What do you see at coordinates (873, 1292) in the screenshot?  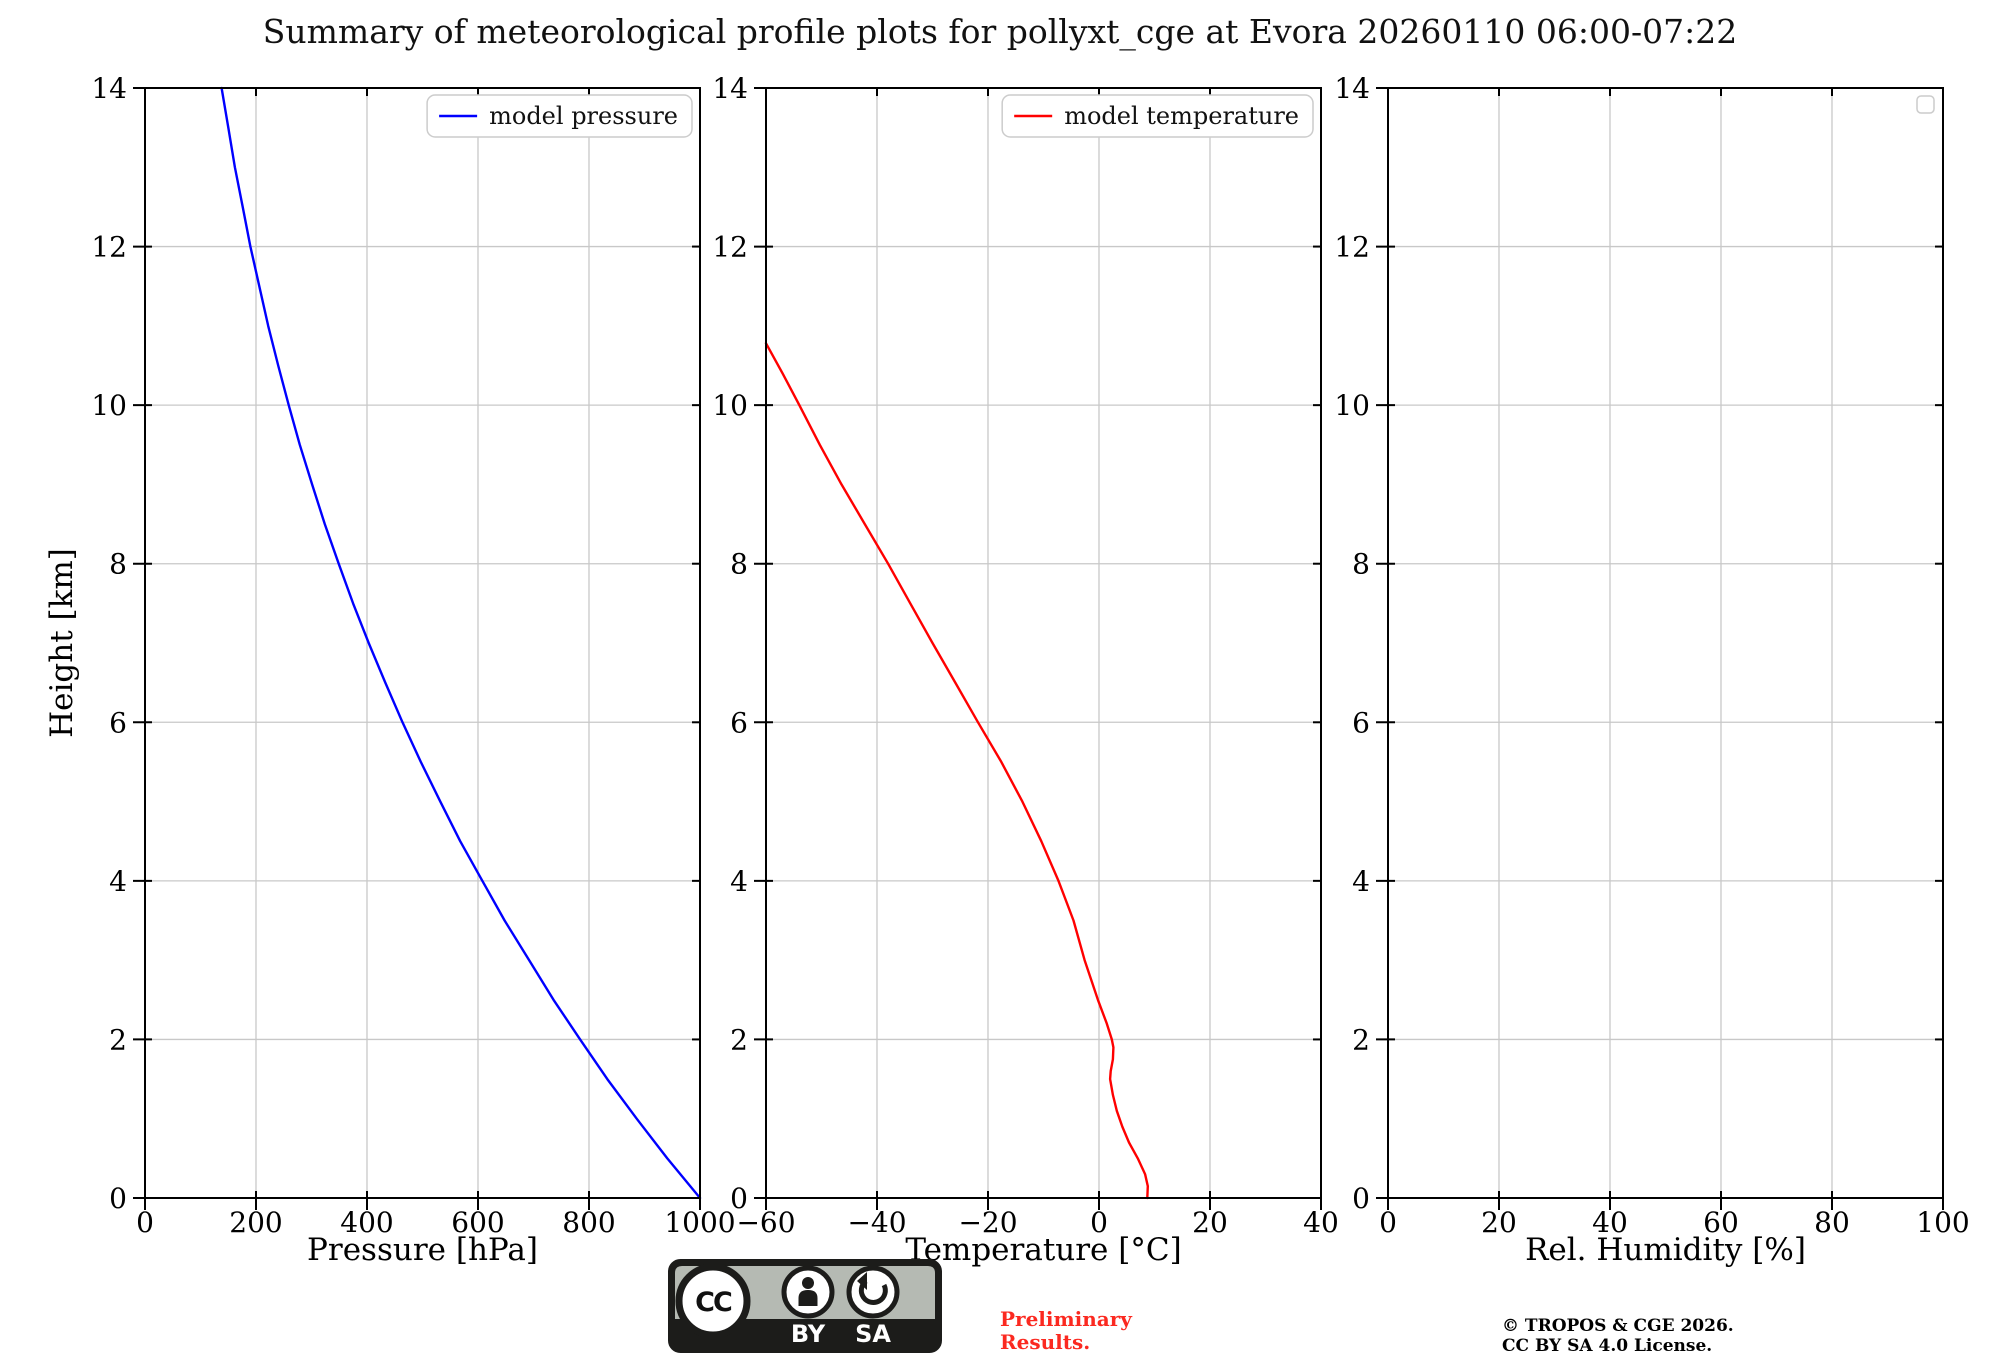 I see `sa-icon` at bounding box center [873, 1292].